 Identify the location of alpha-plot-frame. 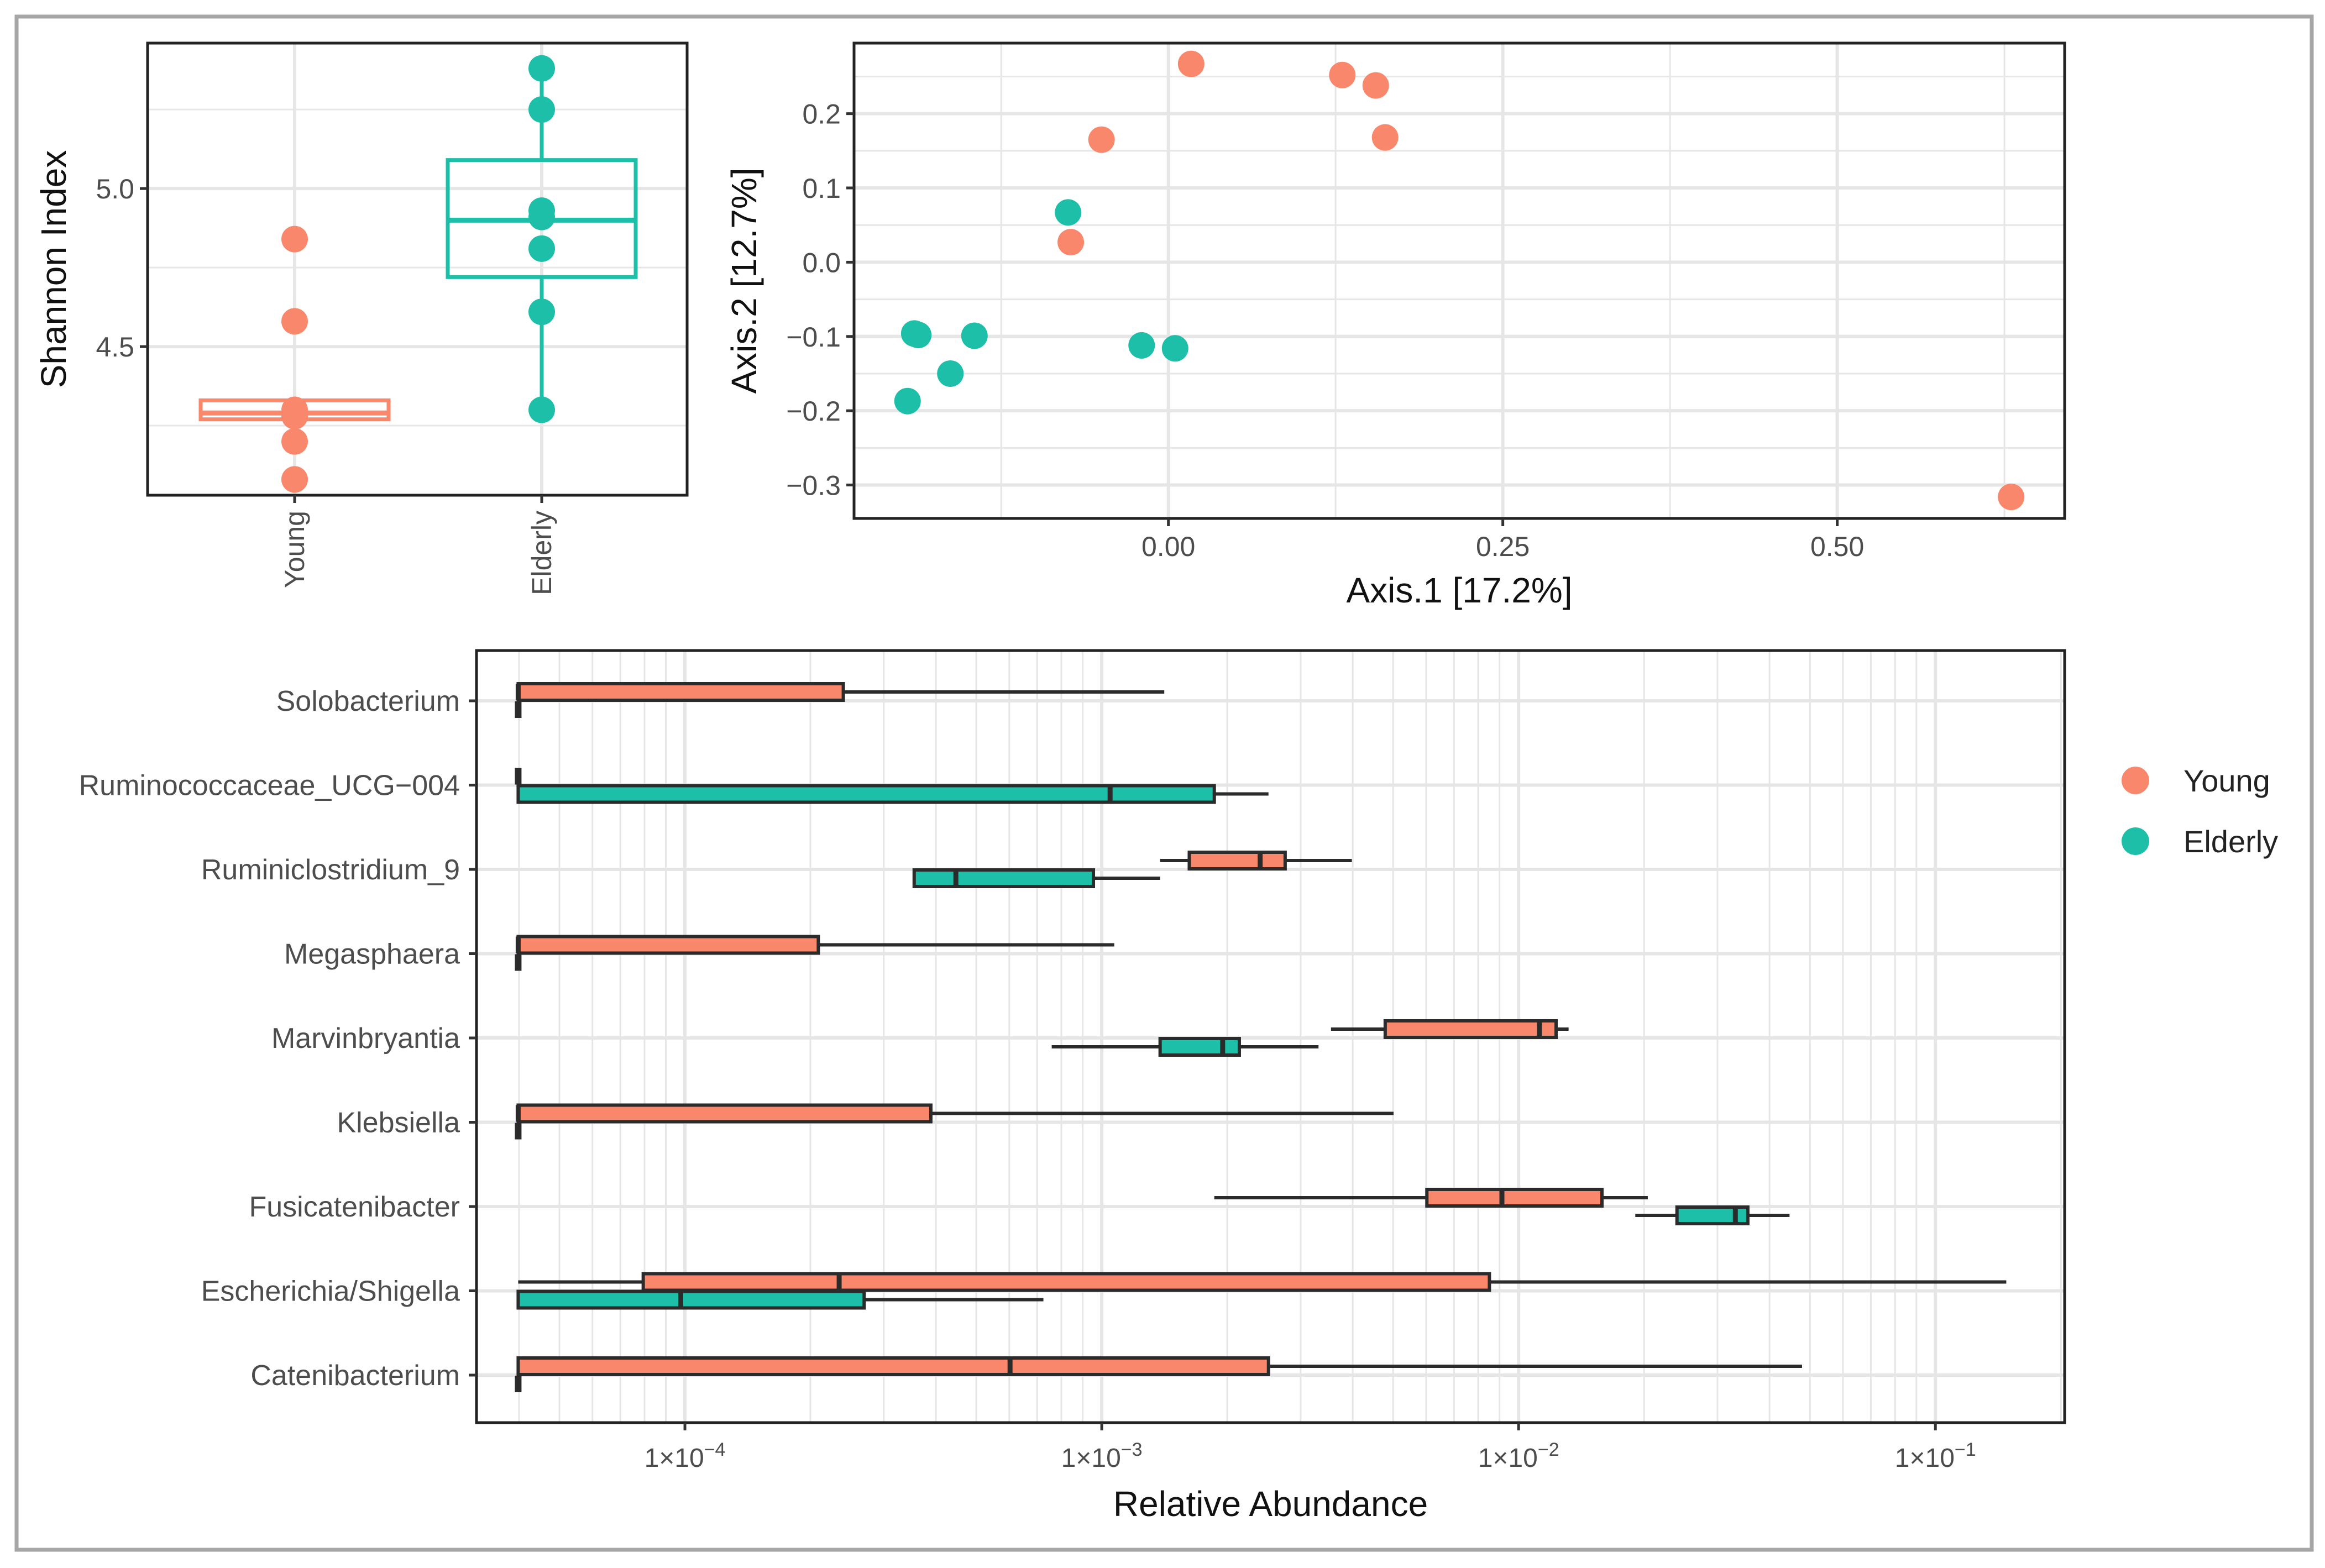
(417, 269).